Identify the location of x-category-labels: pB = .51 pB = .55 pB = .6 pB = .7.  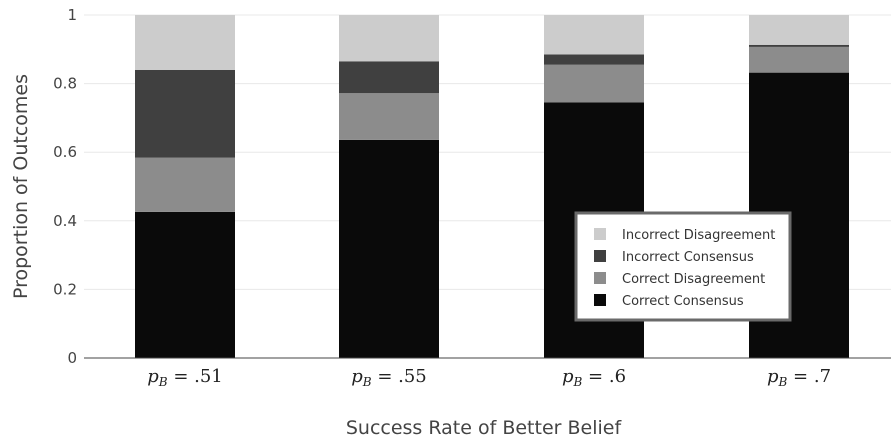
(489, 377).